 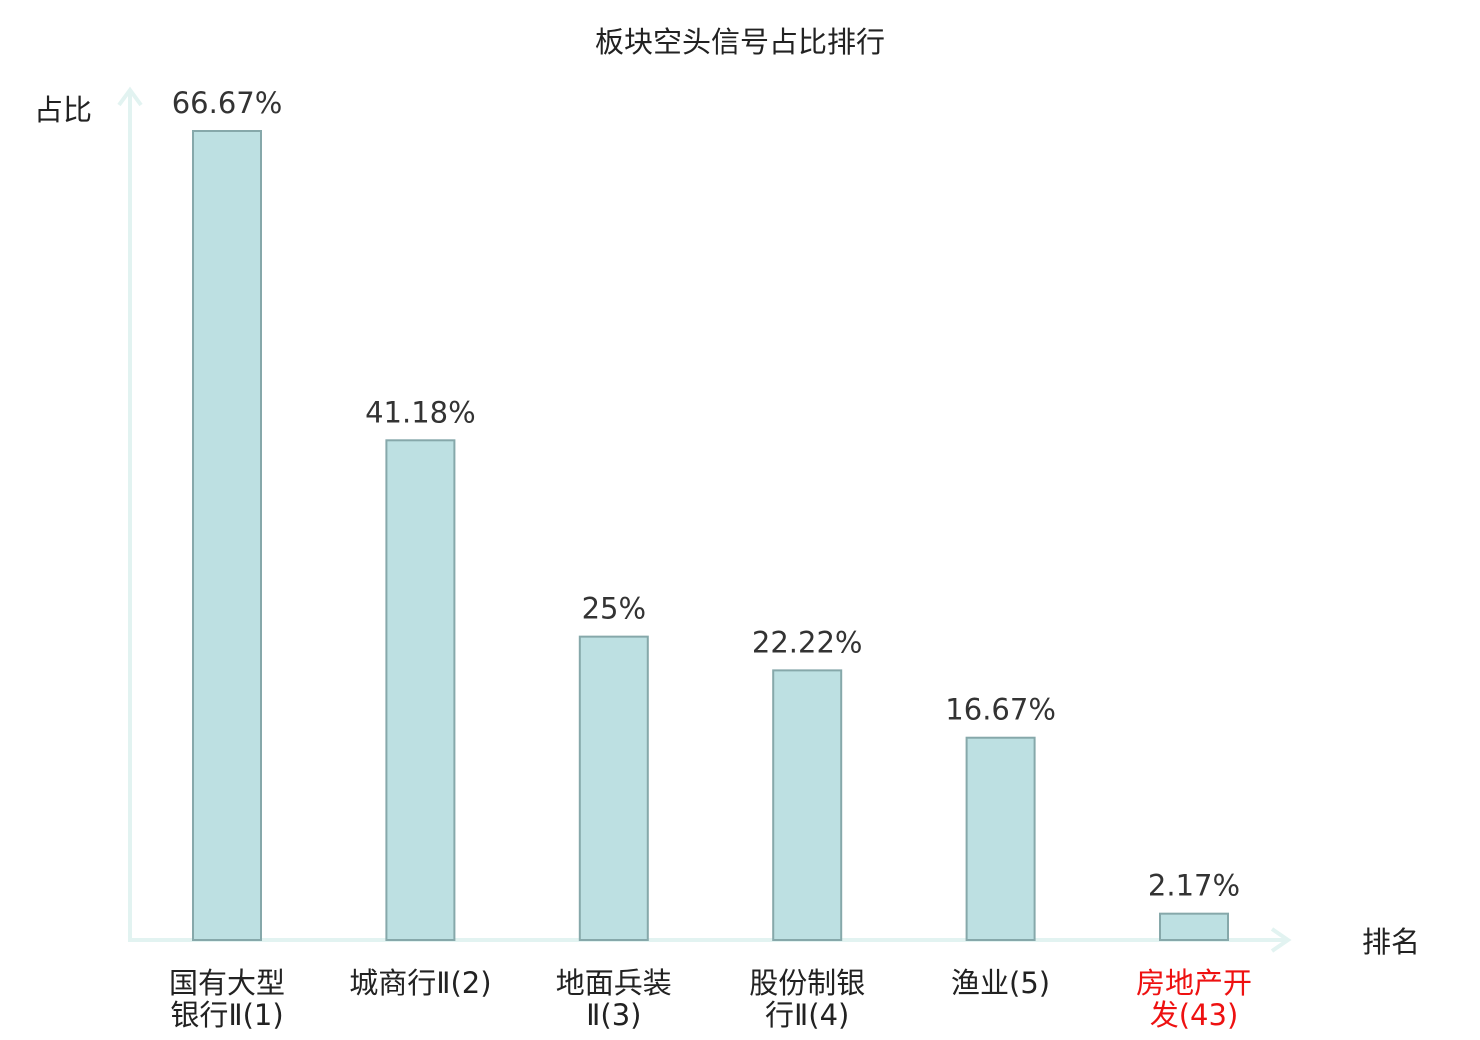 I want to click on value-label-5: 16.67%, so click(x=1000, y=710).